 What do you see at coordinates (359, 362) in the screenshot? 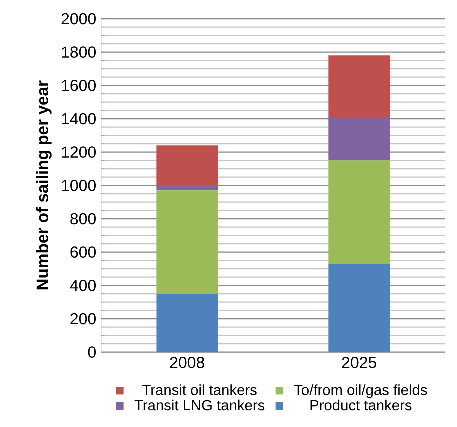
I see `x-tick-label: 2025` at bounding box center [359, 362].